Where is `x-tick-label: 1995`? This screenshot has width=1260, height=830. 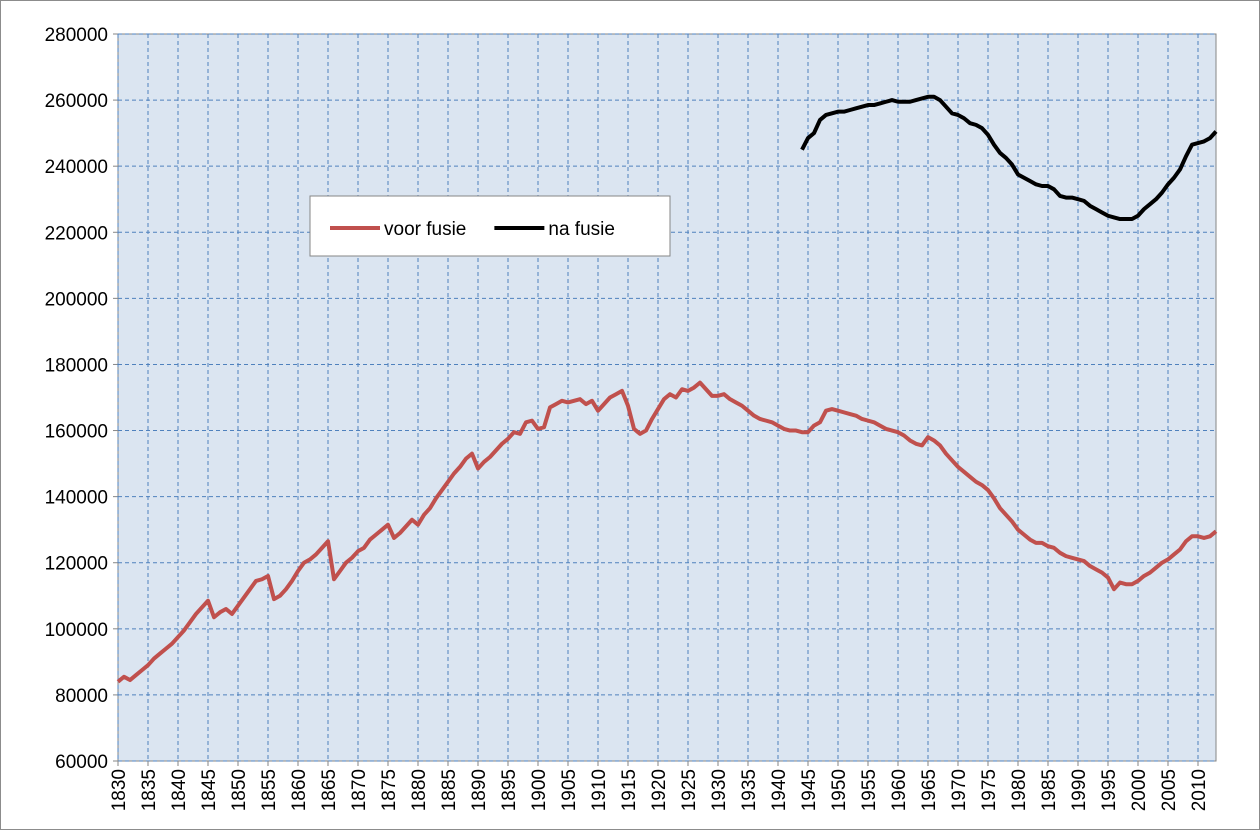 x-tick-label: 1995 is located at coordinates (1109, 790).